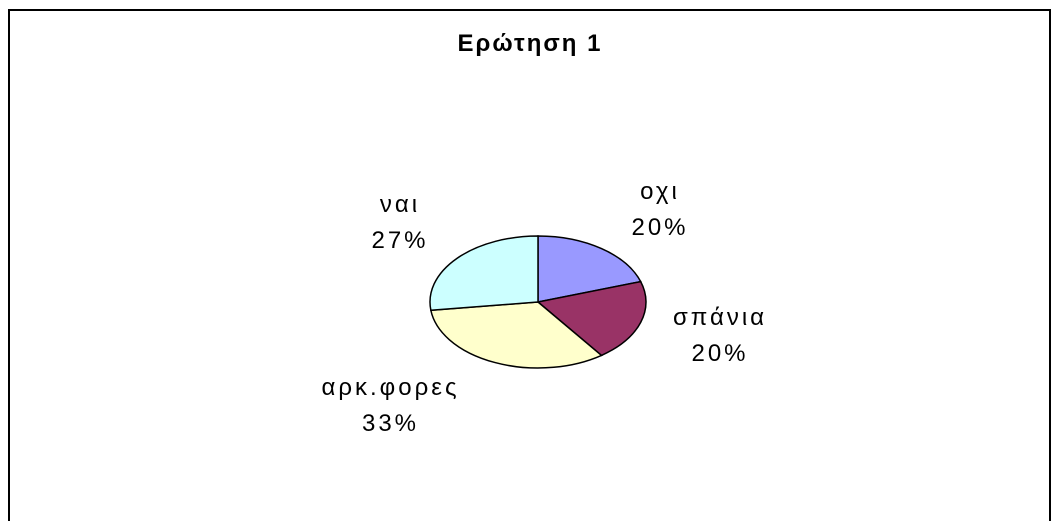 The image size is (1060, 521). Describe the element at coordinates (390, 387) in the screenshot. I see `category-label: αρκ.φορες` at that location.